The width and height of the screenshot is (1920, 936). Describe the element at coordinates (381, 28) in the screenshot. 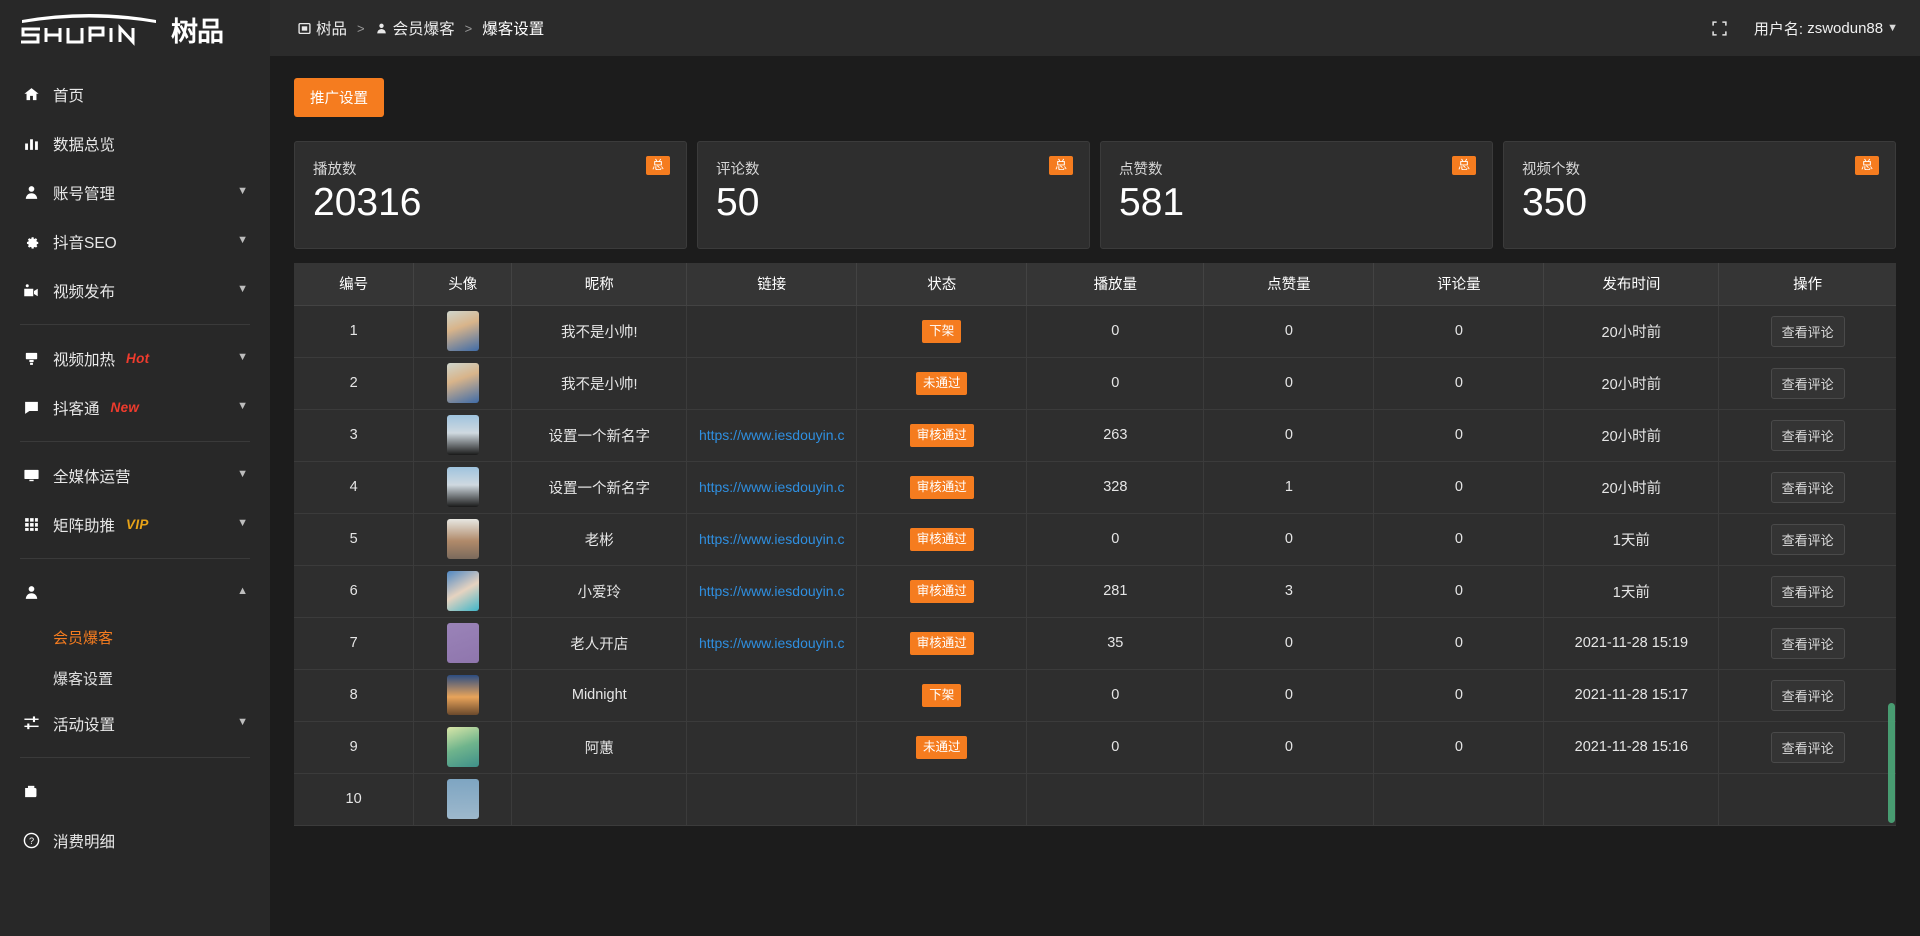

I see `user-icon` at that location.